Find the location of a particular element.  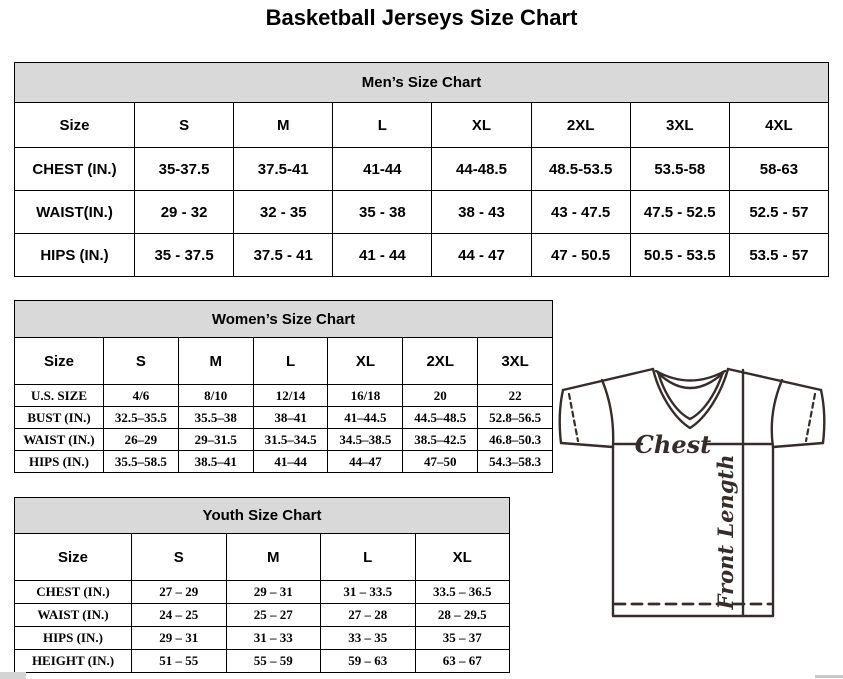

womens-size-column-header: 3XL is located at coordinates (515, 361).